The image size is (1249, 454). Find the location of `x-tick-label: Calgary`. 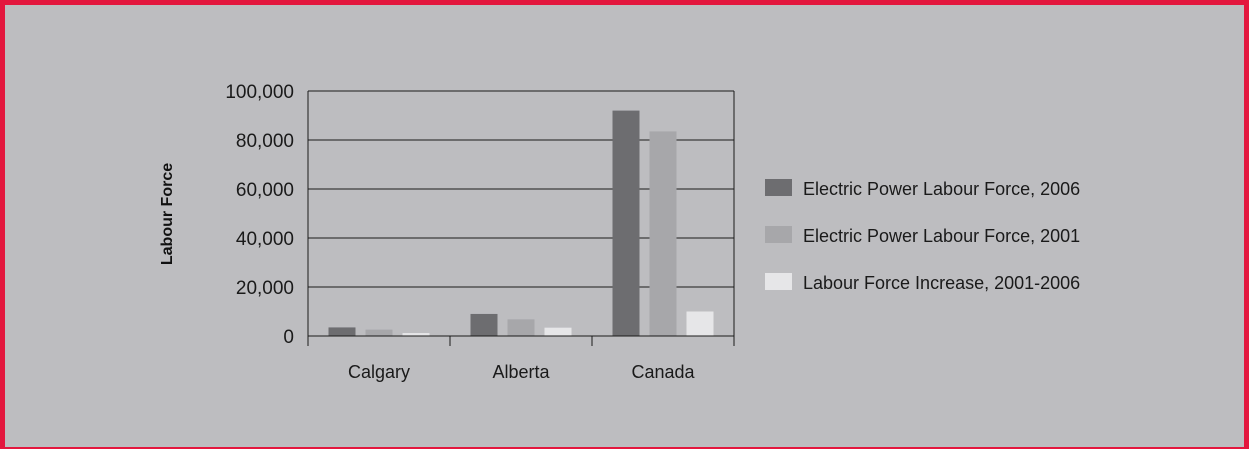

x-tick-label: Calgary is located at coordinates (379, 372).